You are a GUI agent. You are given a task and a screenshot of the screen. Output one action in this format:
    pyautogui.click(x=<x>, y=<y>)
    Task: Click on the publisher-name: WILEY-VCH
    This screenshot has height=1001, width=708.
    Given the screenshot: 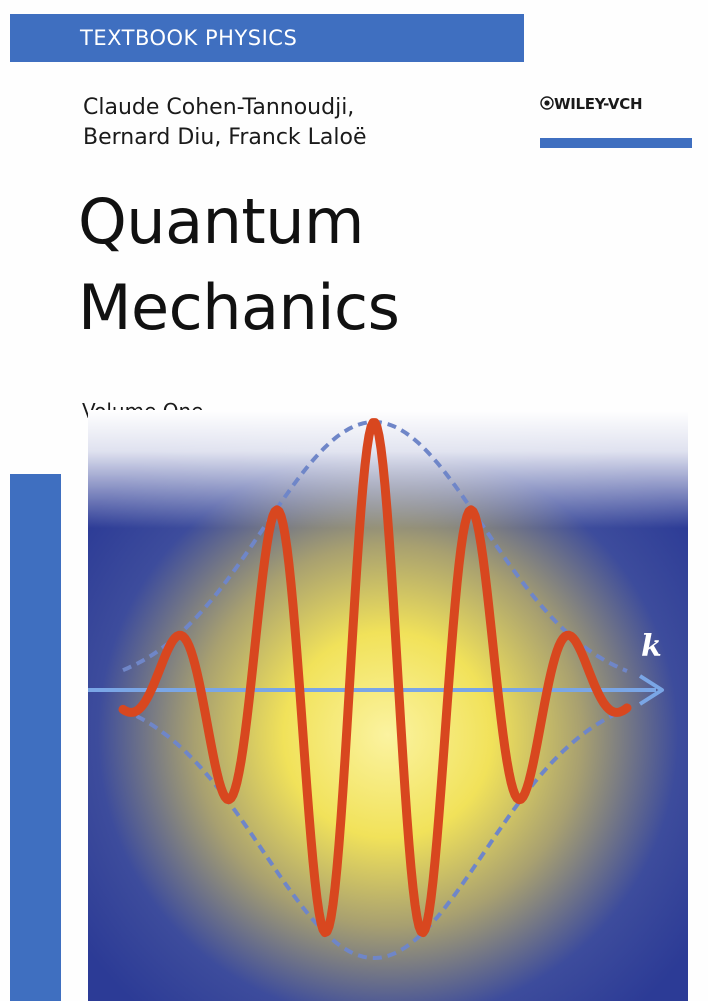 What is the action you would take?
    pyautogui.click(x=598, y=104)
    